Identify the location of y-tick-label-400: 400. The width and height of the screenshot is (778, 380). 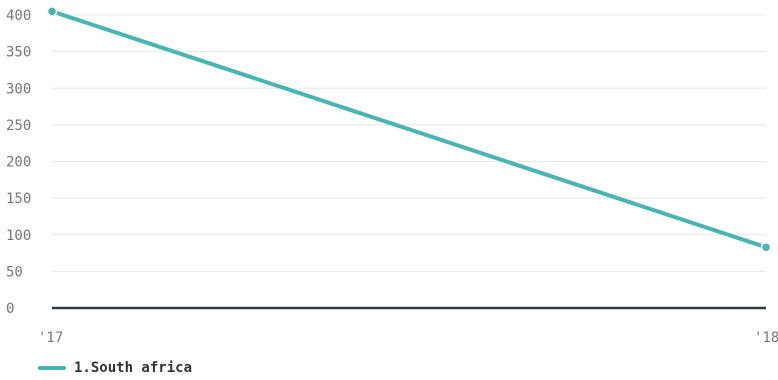
(18, 16).